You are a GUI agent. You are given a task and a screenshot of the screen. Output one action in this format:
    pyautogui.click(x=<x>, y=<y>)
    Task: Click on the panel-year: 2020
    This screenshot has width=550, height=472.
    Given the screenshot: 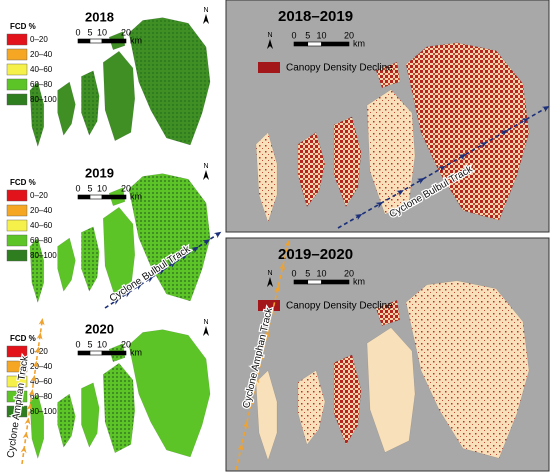 What is the action you would take?
    pyautogui.click(x=99, y=328)
    